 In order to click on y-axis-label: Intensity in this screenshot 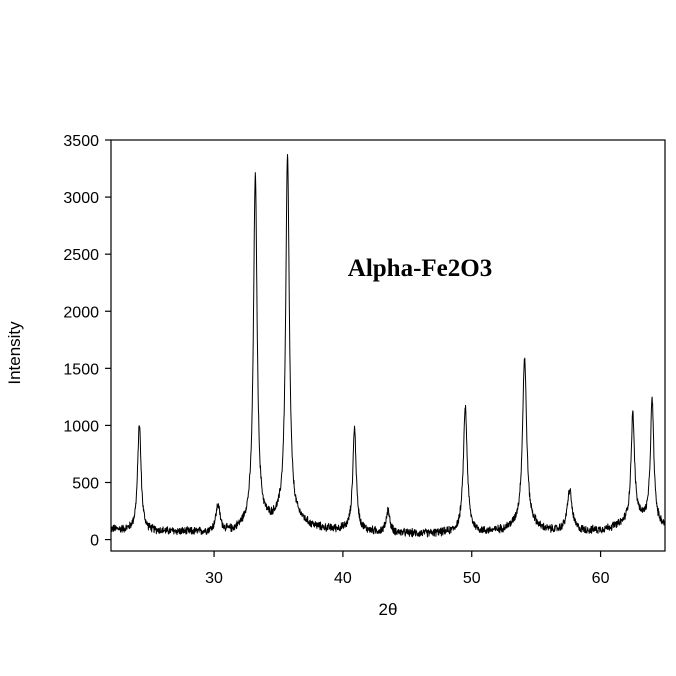, I will do `click(14, 353)`.